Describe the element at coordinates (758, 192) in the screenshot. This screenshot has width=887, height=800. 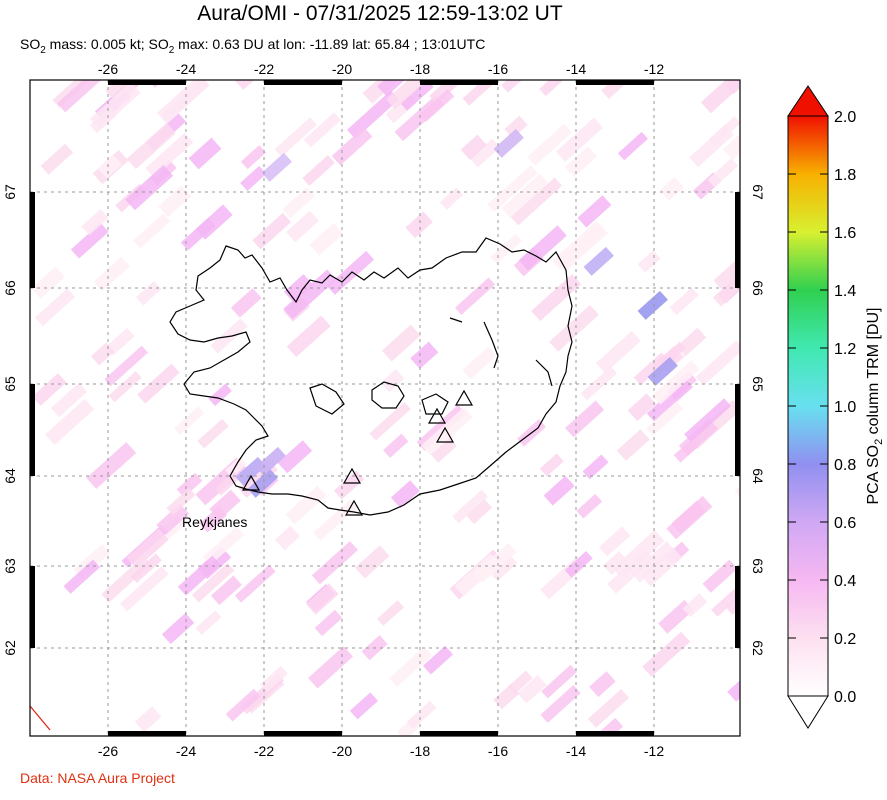
I see `lat-tick-right: 67` at that location.